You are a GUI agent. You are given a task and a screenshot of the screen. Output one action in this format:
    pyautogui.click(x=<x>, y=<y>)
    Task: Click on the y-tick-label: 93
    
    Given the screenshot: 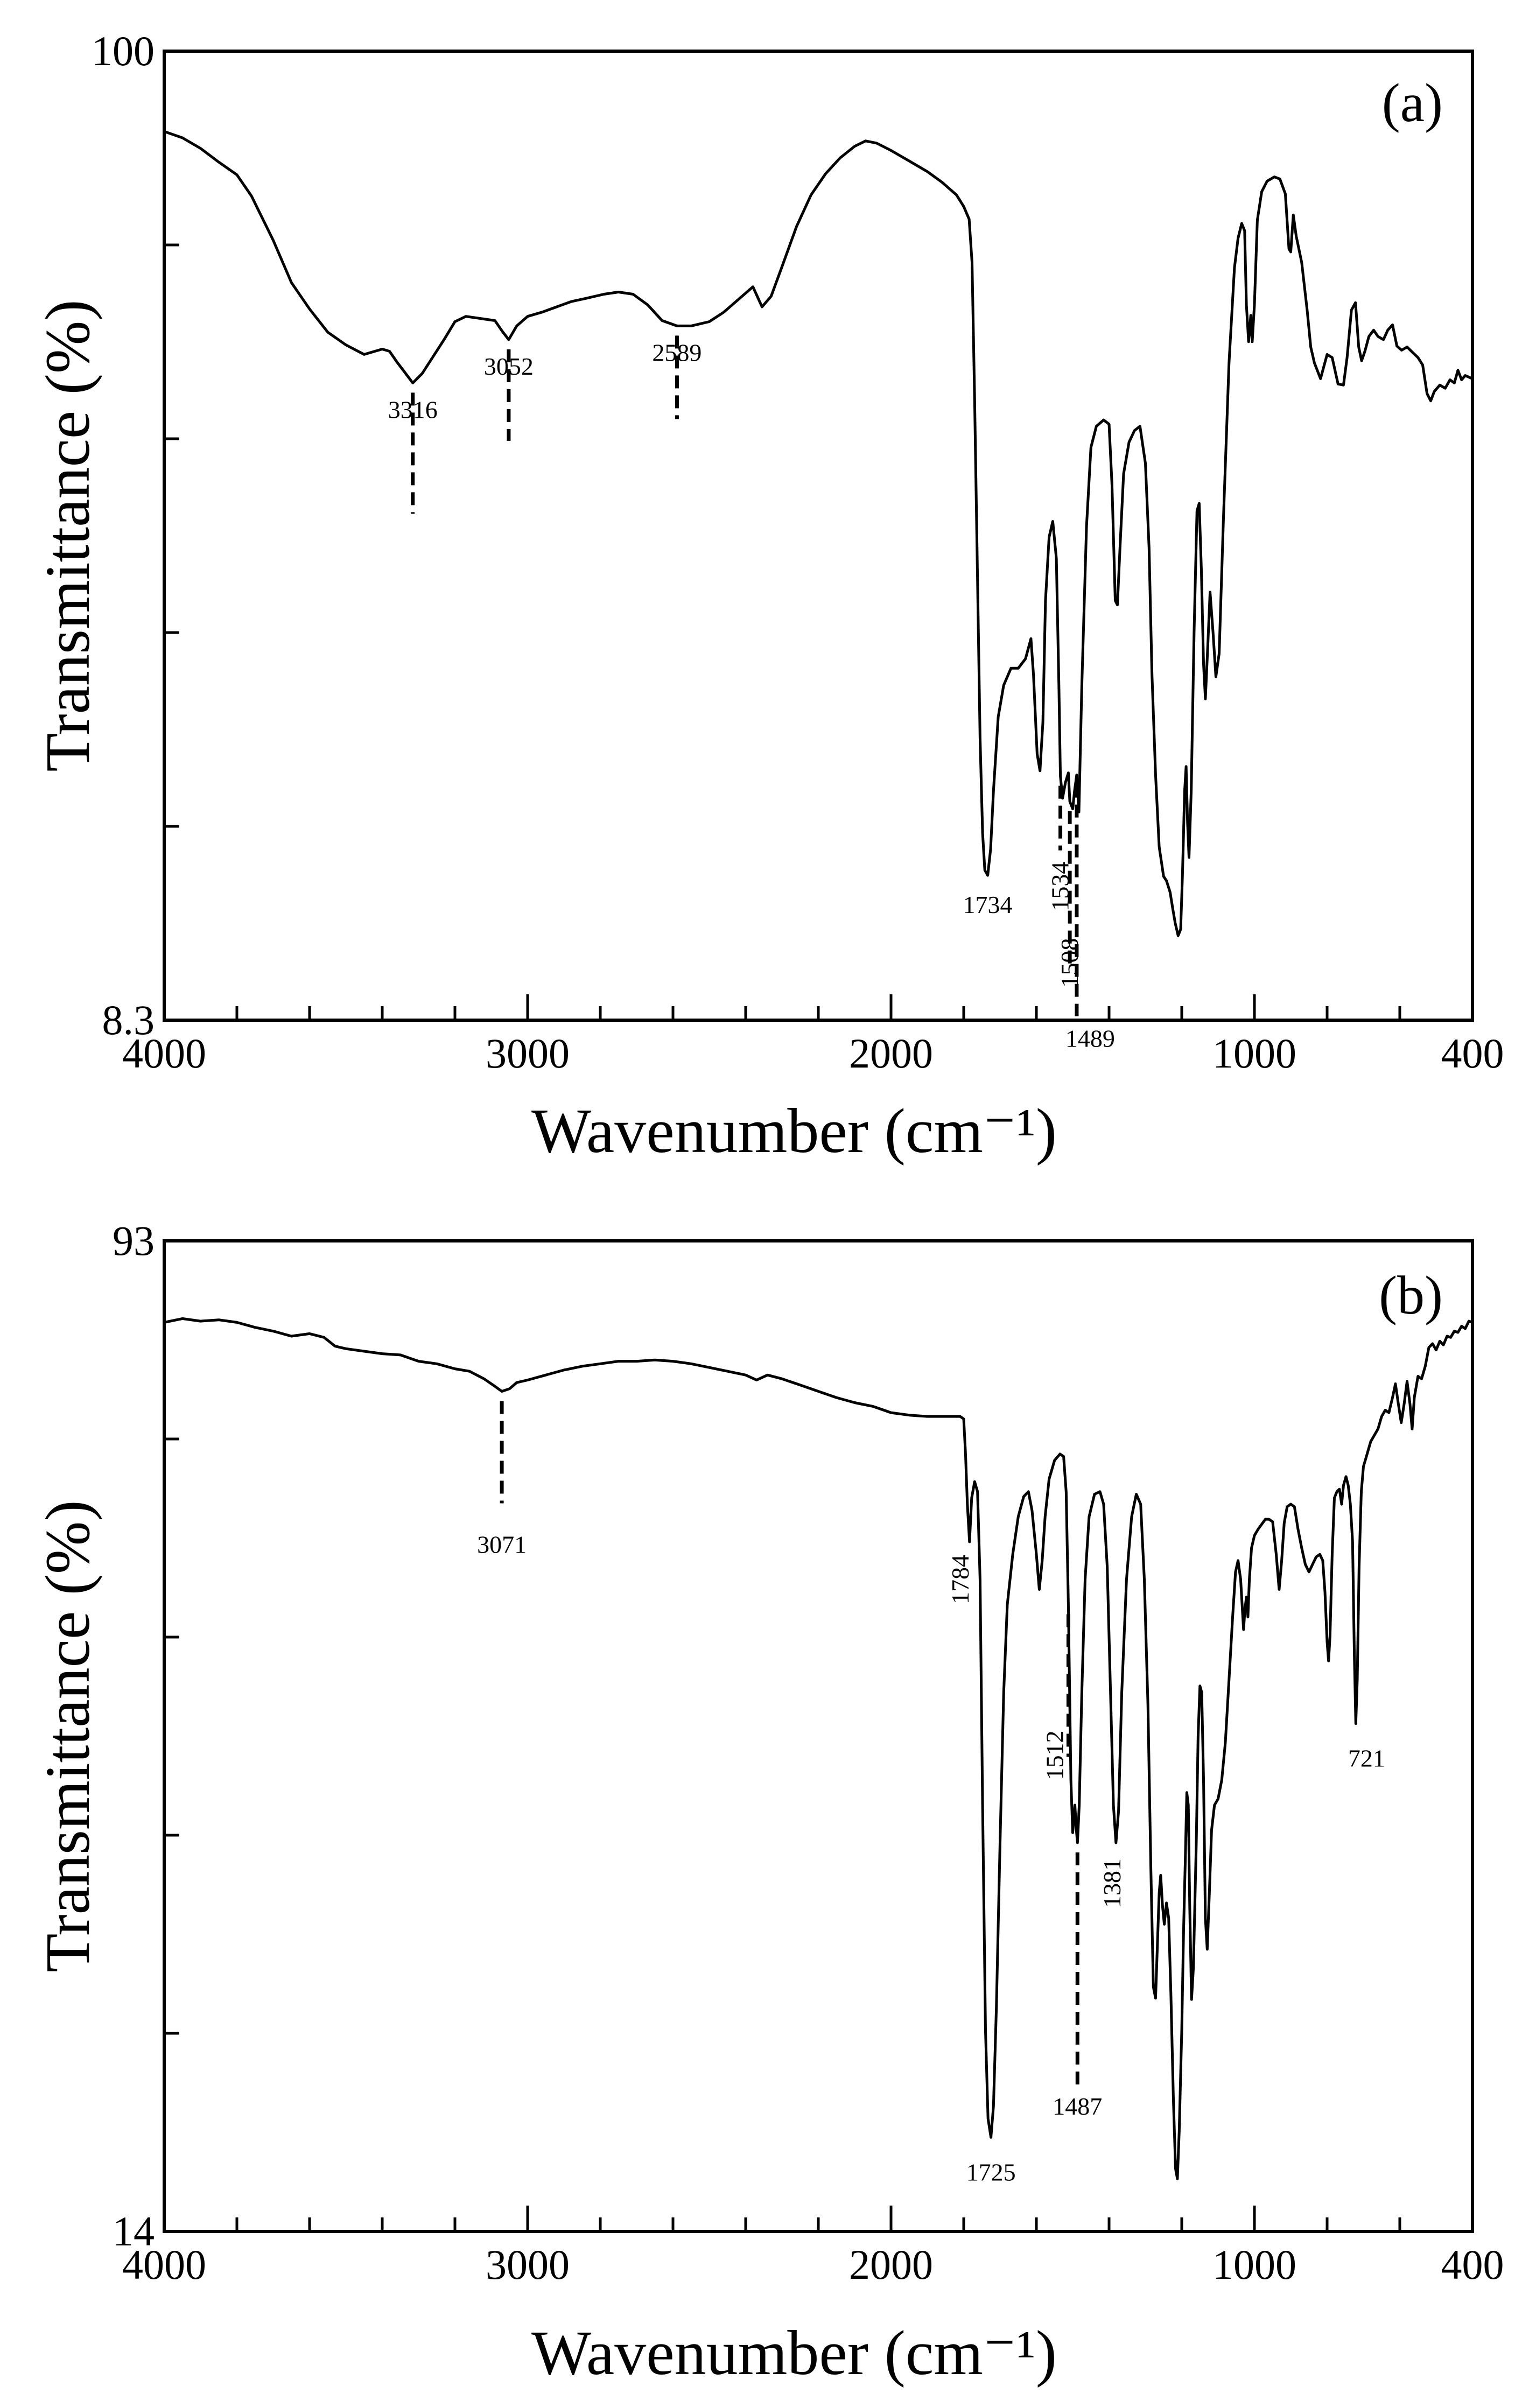 What is the action you would take?
    pyautogui.click(x=134, y=1240)
    